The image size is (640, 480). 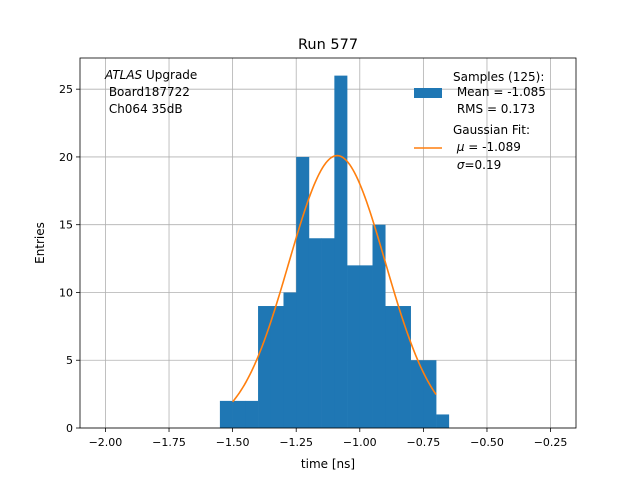 I want to click on y-axis-ticks: 0 5 10 15 20 25, so click(x=69, y=259).